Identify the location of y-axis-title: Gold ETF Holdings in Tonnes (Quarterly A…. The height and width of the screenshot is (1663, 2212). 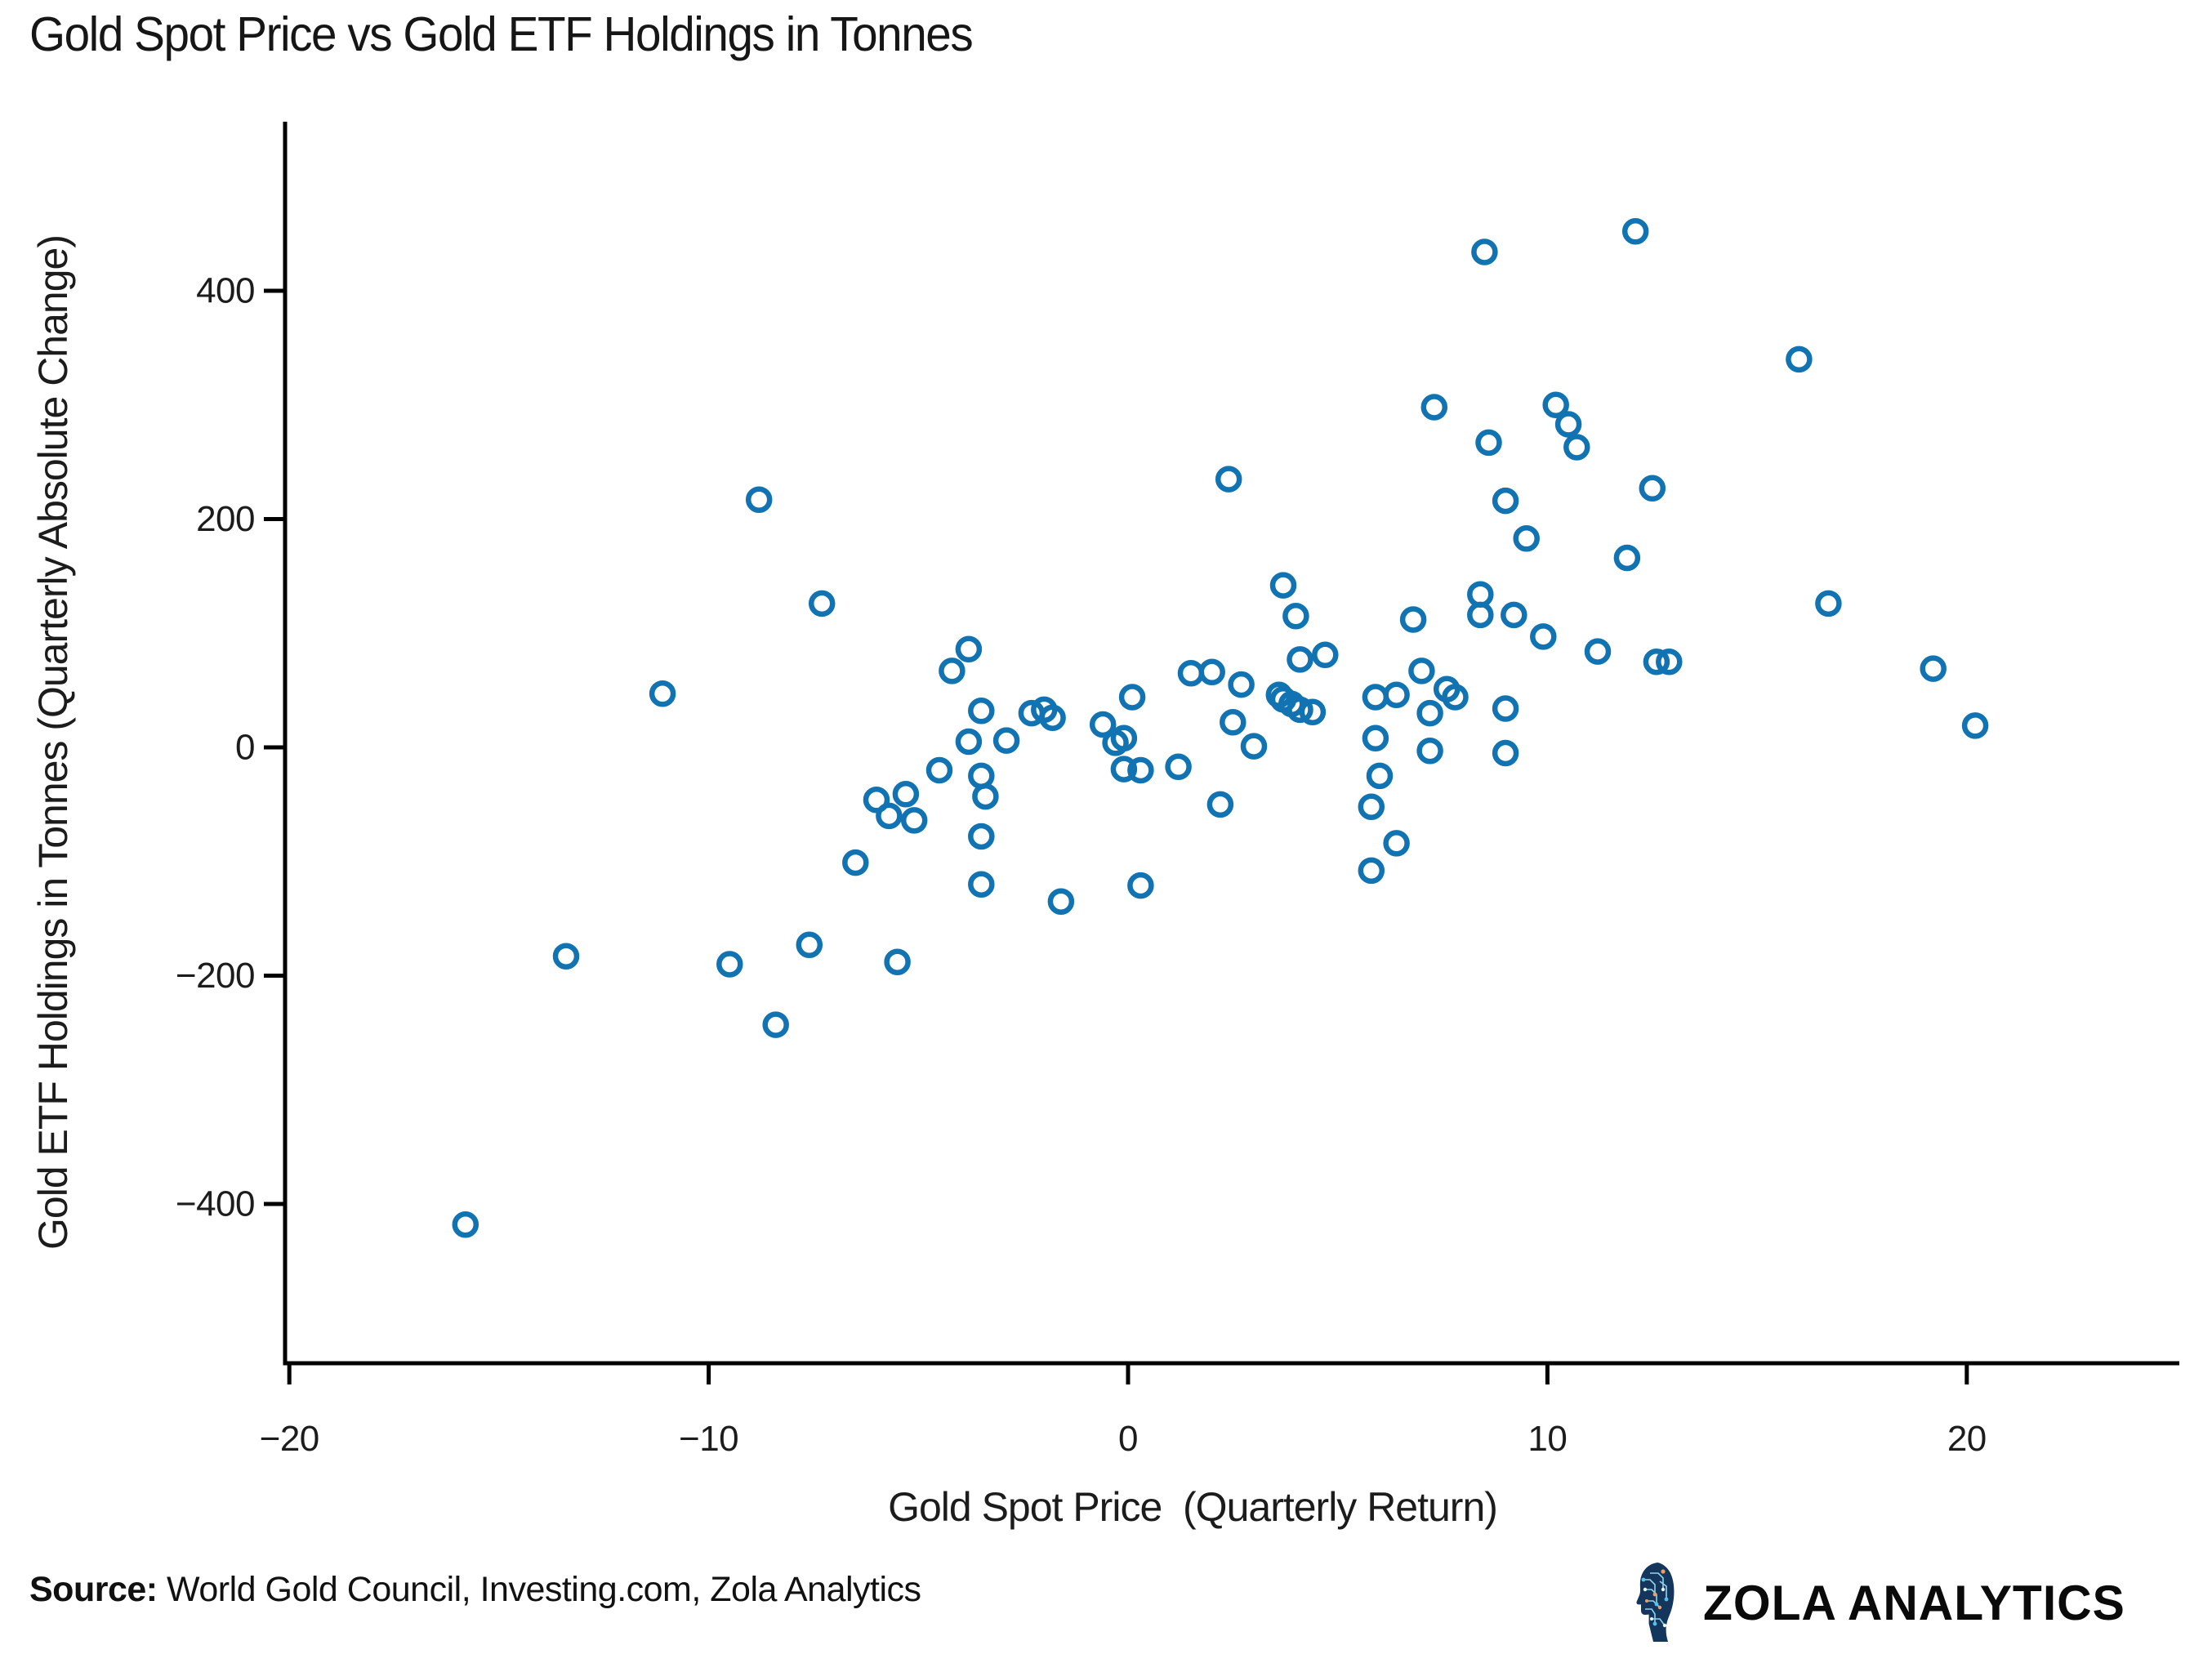
(53, 742).